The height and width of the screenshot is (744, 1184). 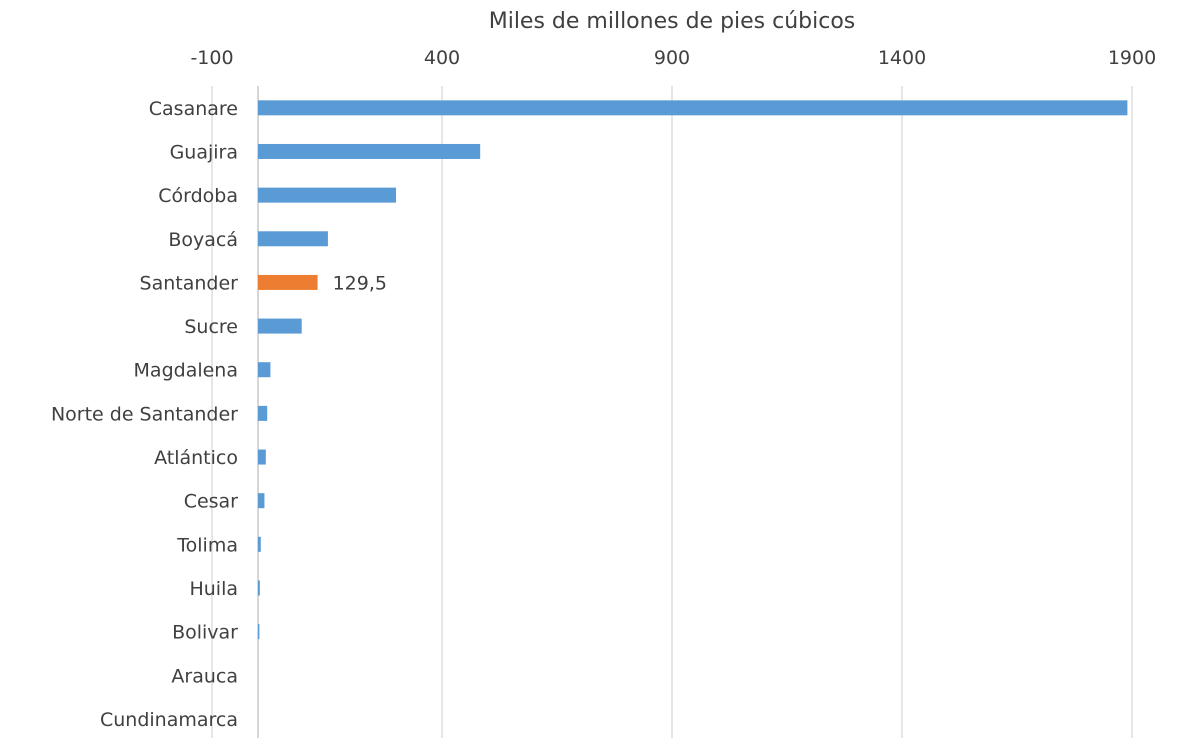 I want to click on bar-tolima, so click(x=259, y=544).